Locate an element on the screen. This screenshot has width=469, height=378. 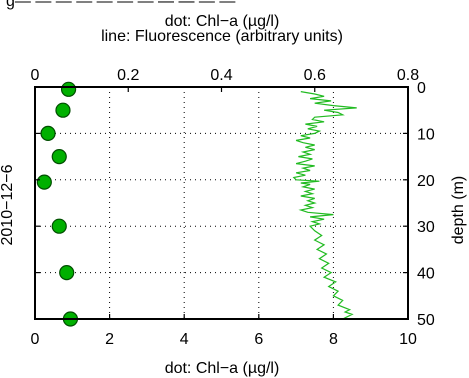
top-axis-tick-label: 0 is located at coordinates (35, 75).